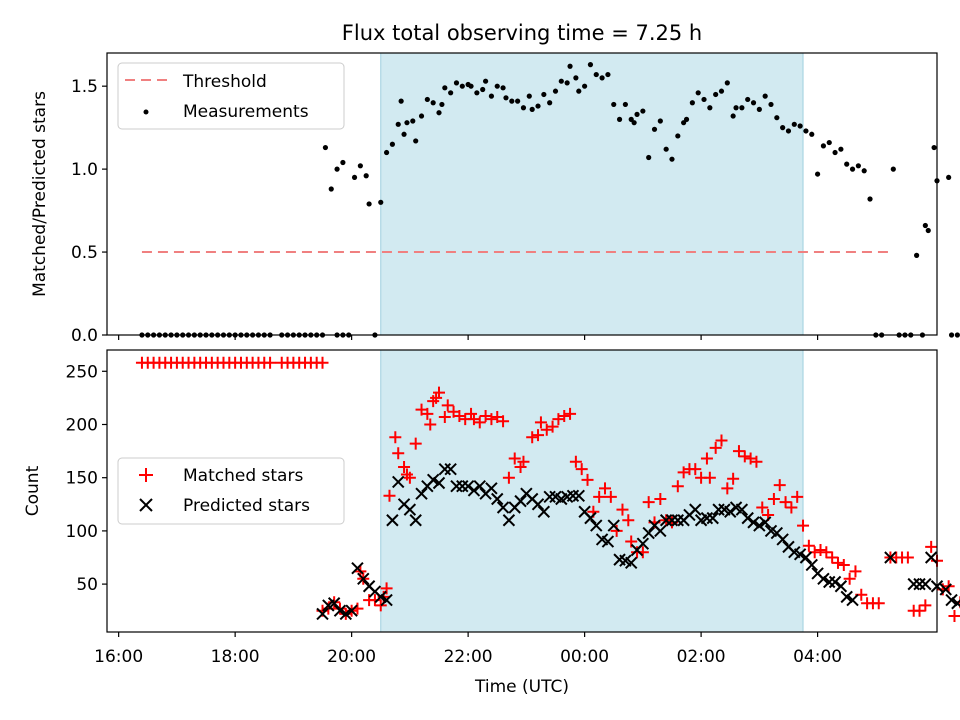 The height and width of the screenshot is (720, 960). What do you see at coordinates (521, 687) in the screenshot?
I see `bottom-xlabel: Time (UTC)` at bounding box center [521, 687].